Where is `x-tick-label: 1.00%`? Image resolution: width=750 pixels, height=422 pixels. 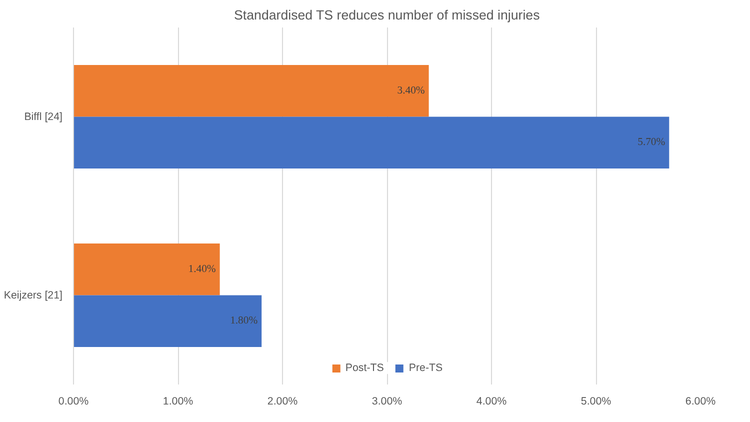 x-tick-label: 1.00% is located at coordinates (178, 402).